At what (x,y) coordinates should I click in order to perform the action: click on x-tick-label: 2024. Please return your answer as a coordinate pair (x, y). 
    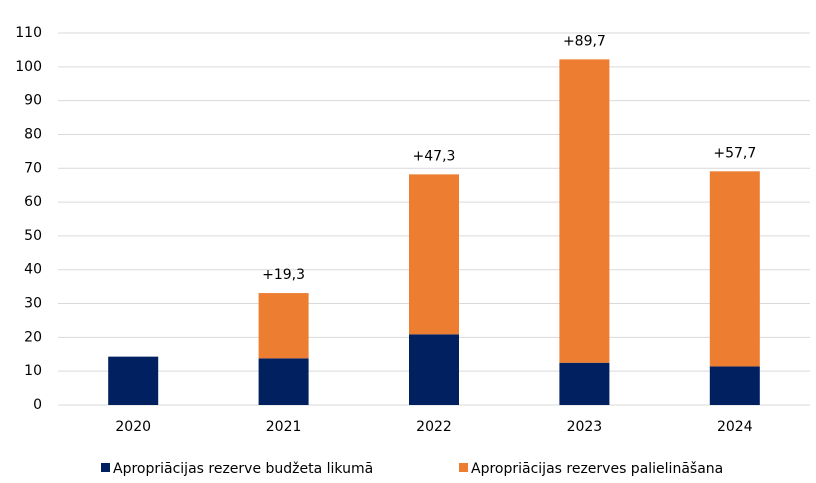
    Looking at the image, I should click on (735, 427).